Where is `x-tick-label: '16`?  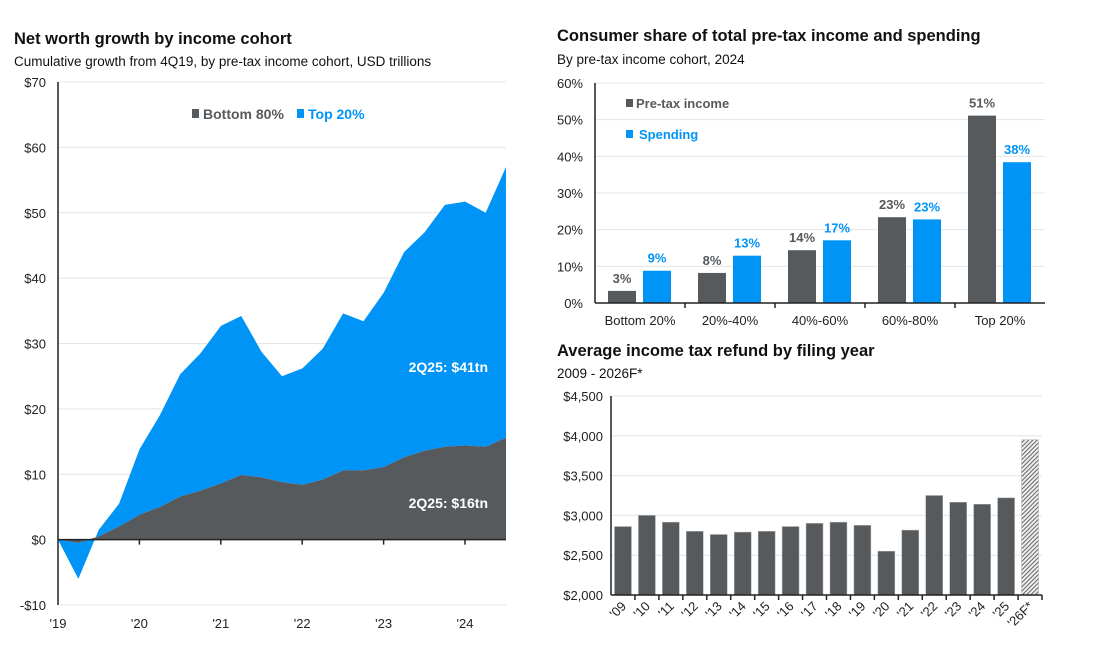 x-tick-label: '16 is located at coordinates (785, 610).